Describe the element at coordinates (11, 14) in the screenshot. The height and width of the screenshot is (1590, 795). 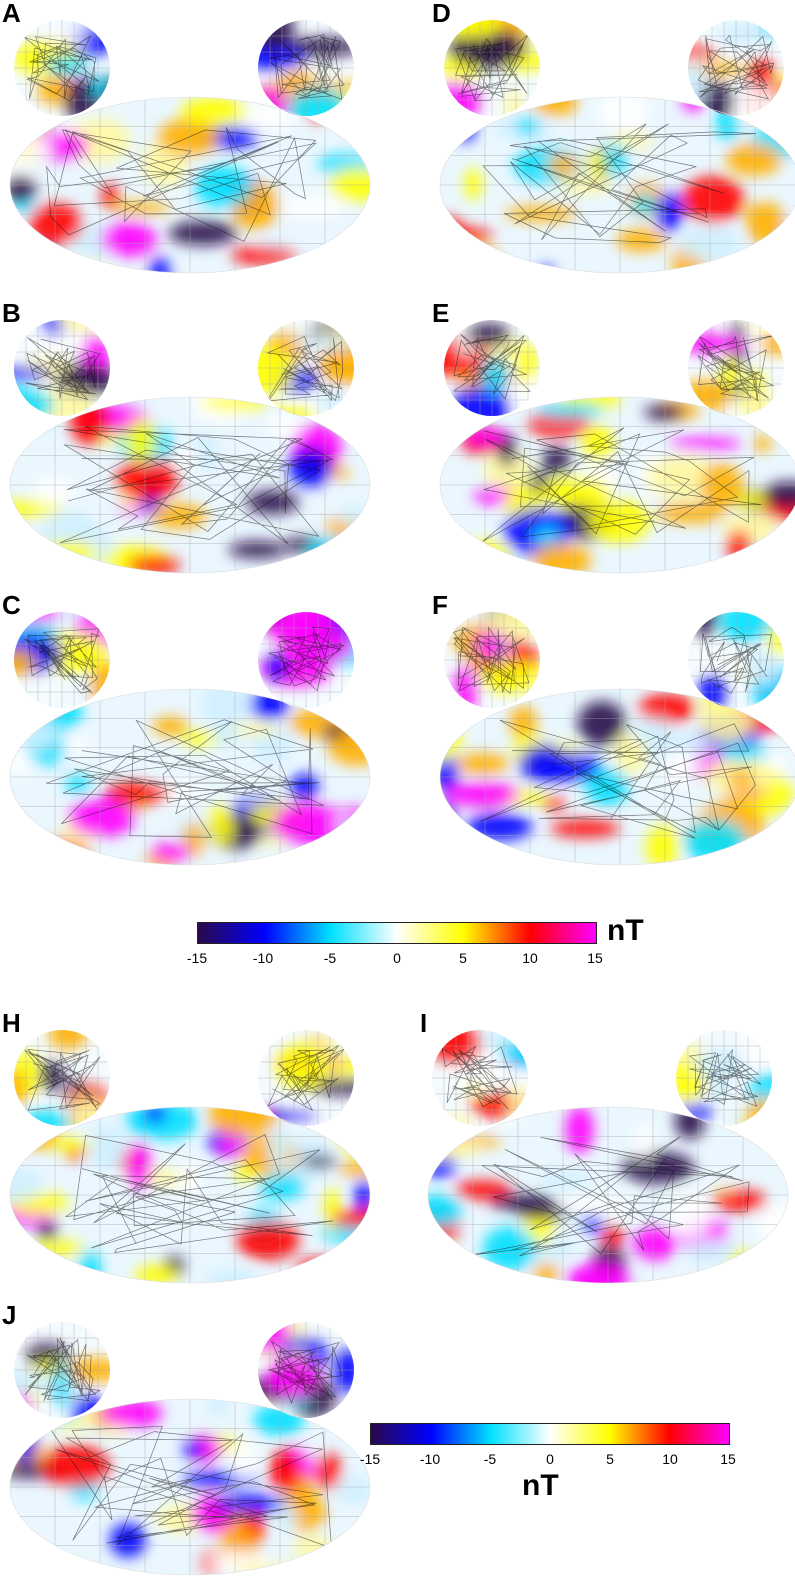
I see `panel-label: A` at that location.